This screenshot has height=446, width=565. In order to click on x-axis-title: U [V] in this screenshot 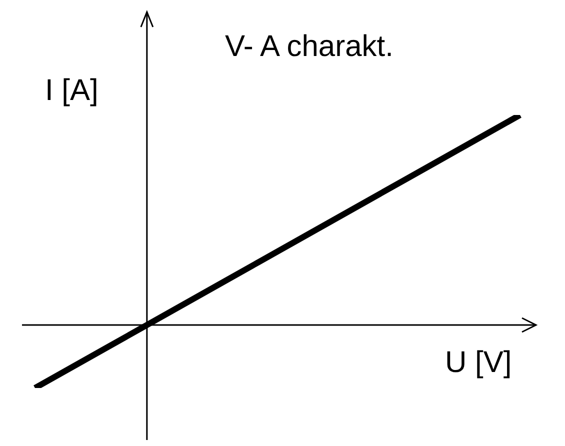, I will do `click(478, 362)`.